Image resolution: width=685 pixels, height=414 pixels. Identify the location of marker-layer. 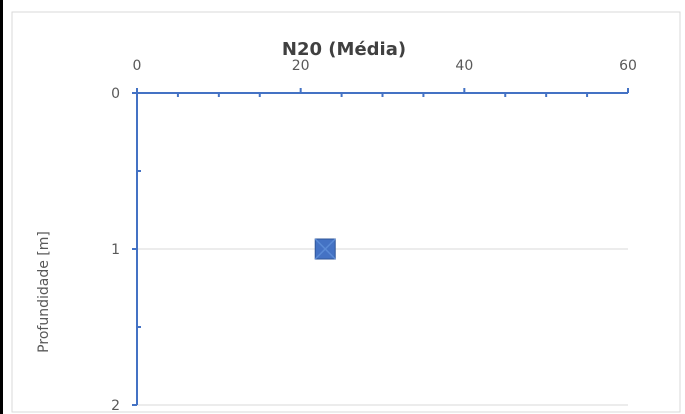
(325, 249).